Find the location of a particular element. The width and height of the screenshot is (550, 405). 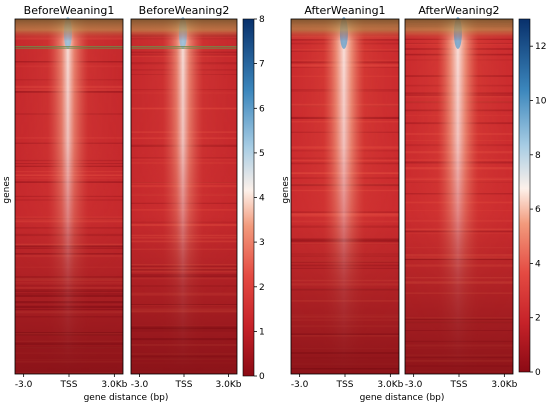

y-axis-label-1: genes is located at coordinates (7, 189).